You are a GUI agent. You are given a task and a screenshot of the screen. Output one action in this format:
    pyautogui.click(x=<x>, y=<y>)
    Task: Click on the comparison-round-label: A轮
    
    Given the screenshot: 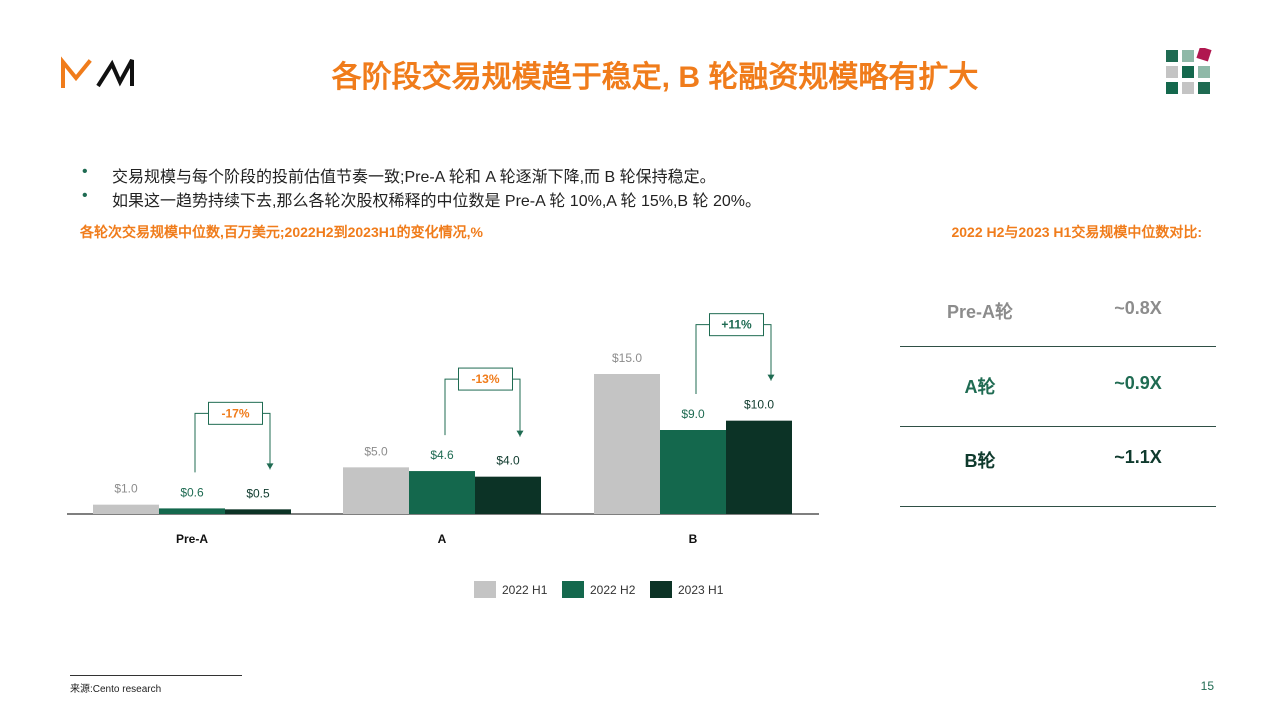 What is the action you would take?
    pyautogui.click(x=980, y=387)
    